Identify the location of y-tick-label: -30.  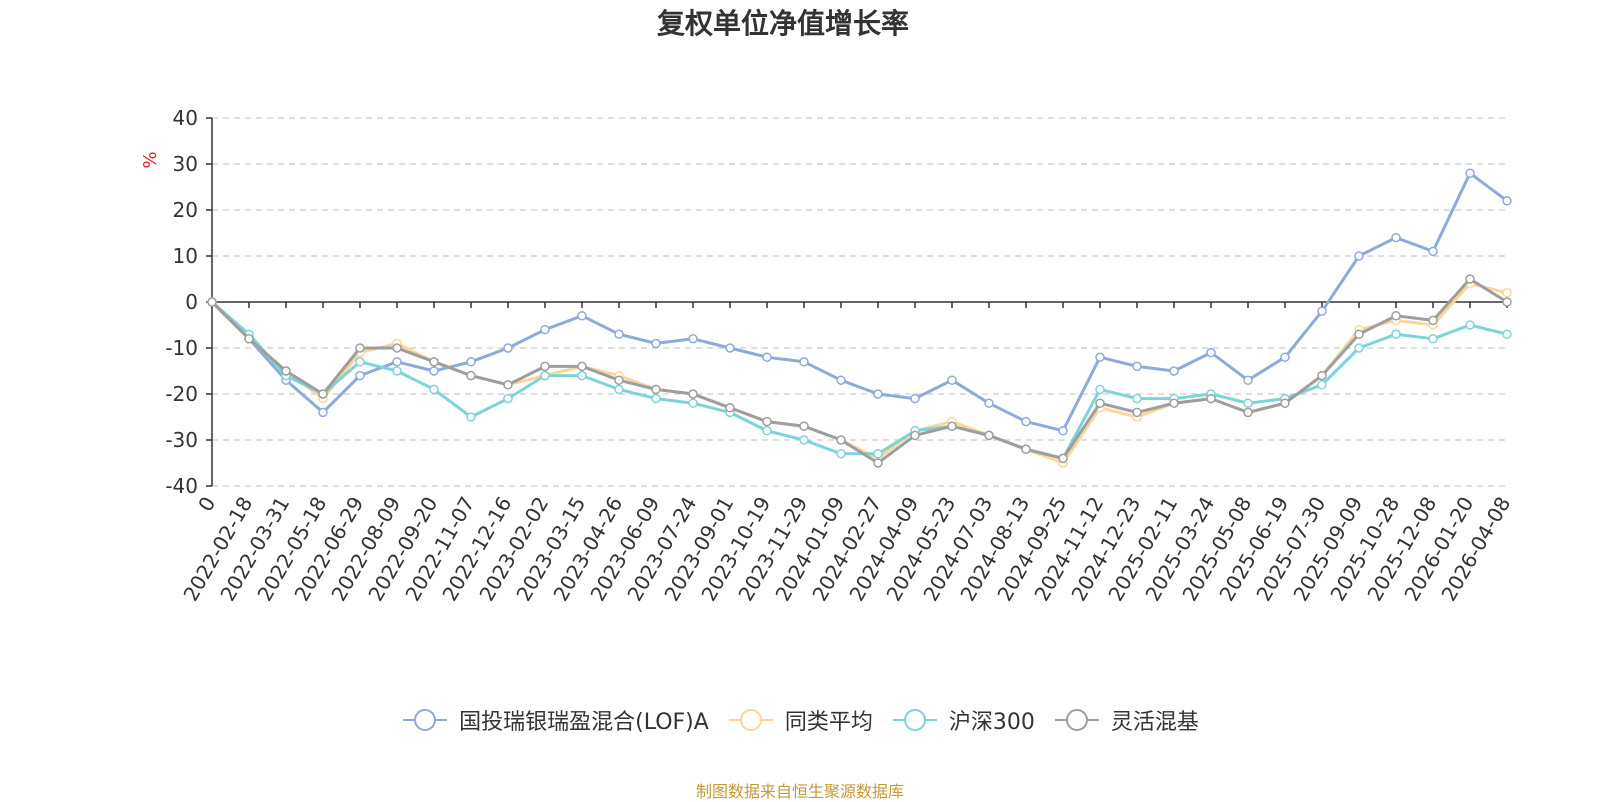
(181, 440).